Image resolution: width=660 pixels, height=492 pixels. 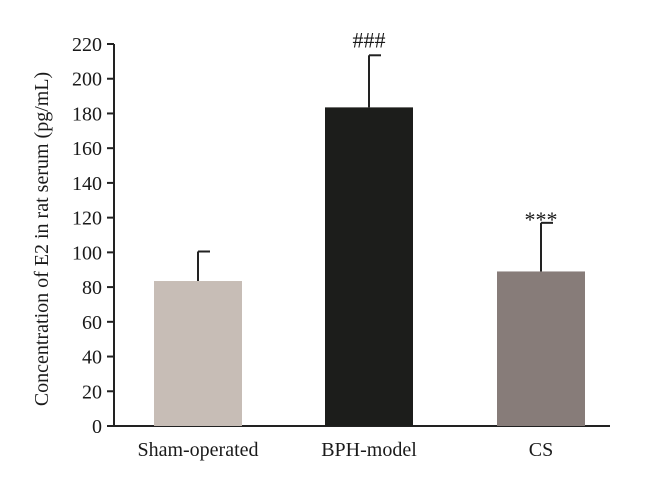 What do you see at coordinates (87, 149) in the screenshot?
I see `y-tick-label: 160` at bounding box center [87, 149].